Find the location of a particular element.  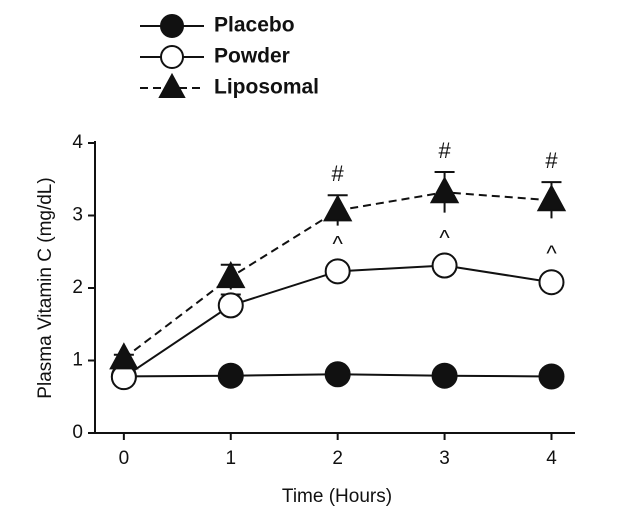

y-tick-label: 0 is located at coordinates (77, 432).